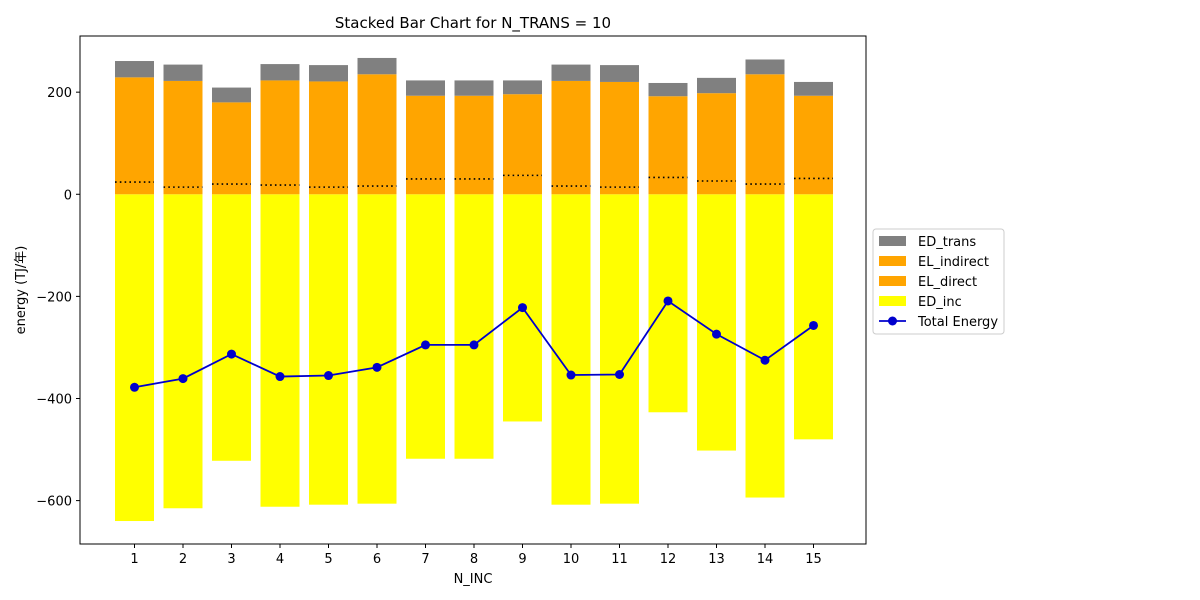 This screenshot has width=1200, height=600. I want to click on total-energy-layer, so click(474, 344).